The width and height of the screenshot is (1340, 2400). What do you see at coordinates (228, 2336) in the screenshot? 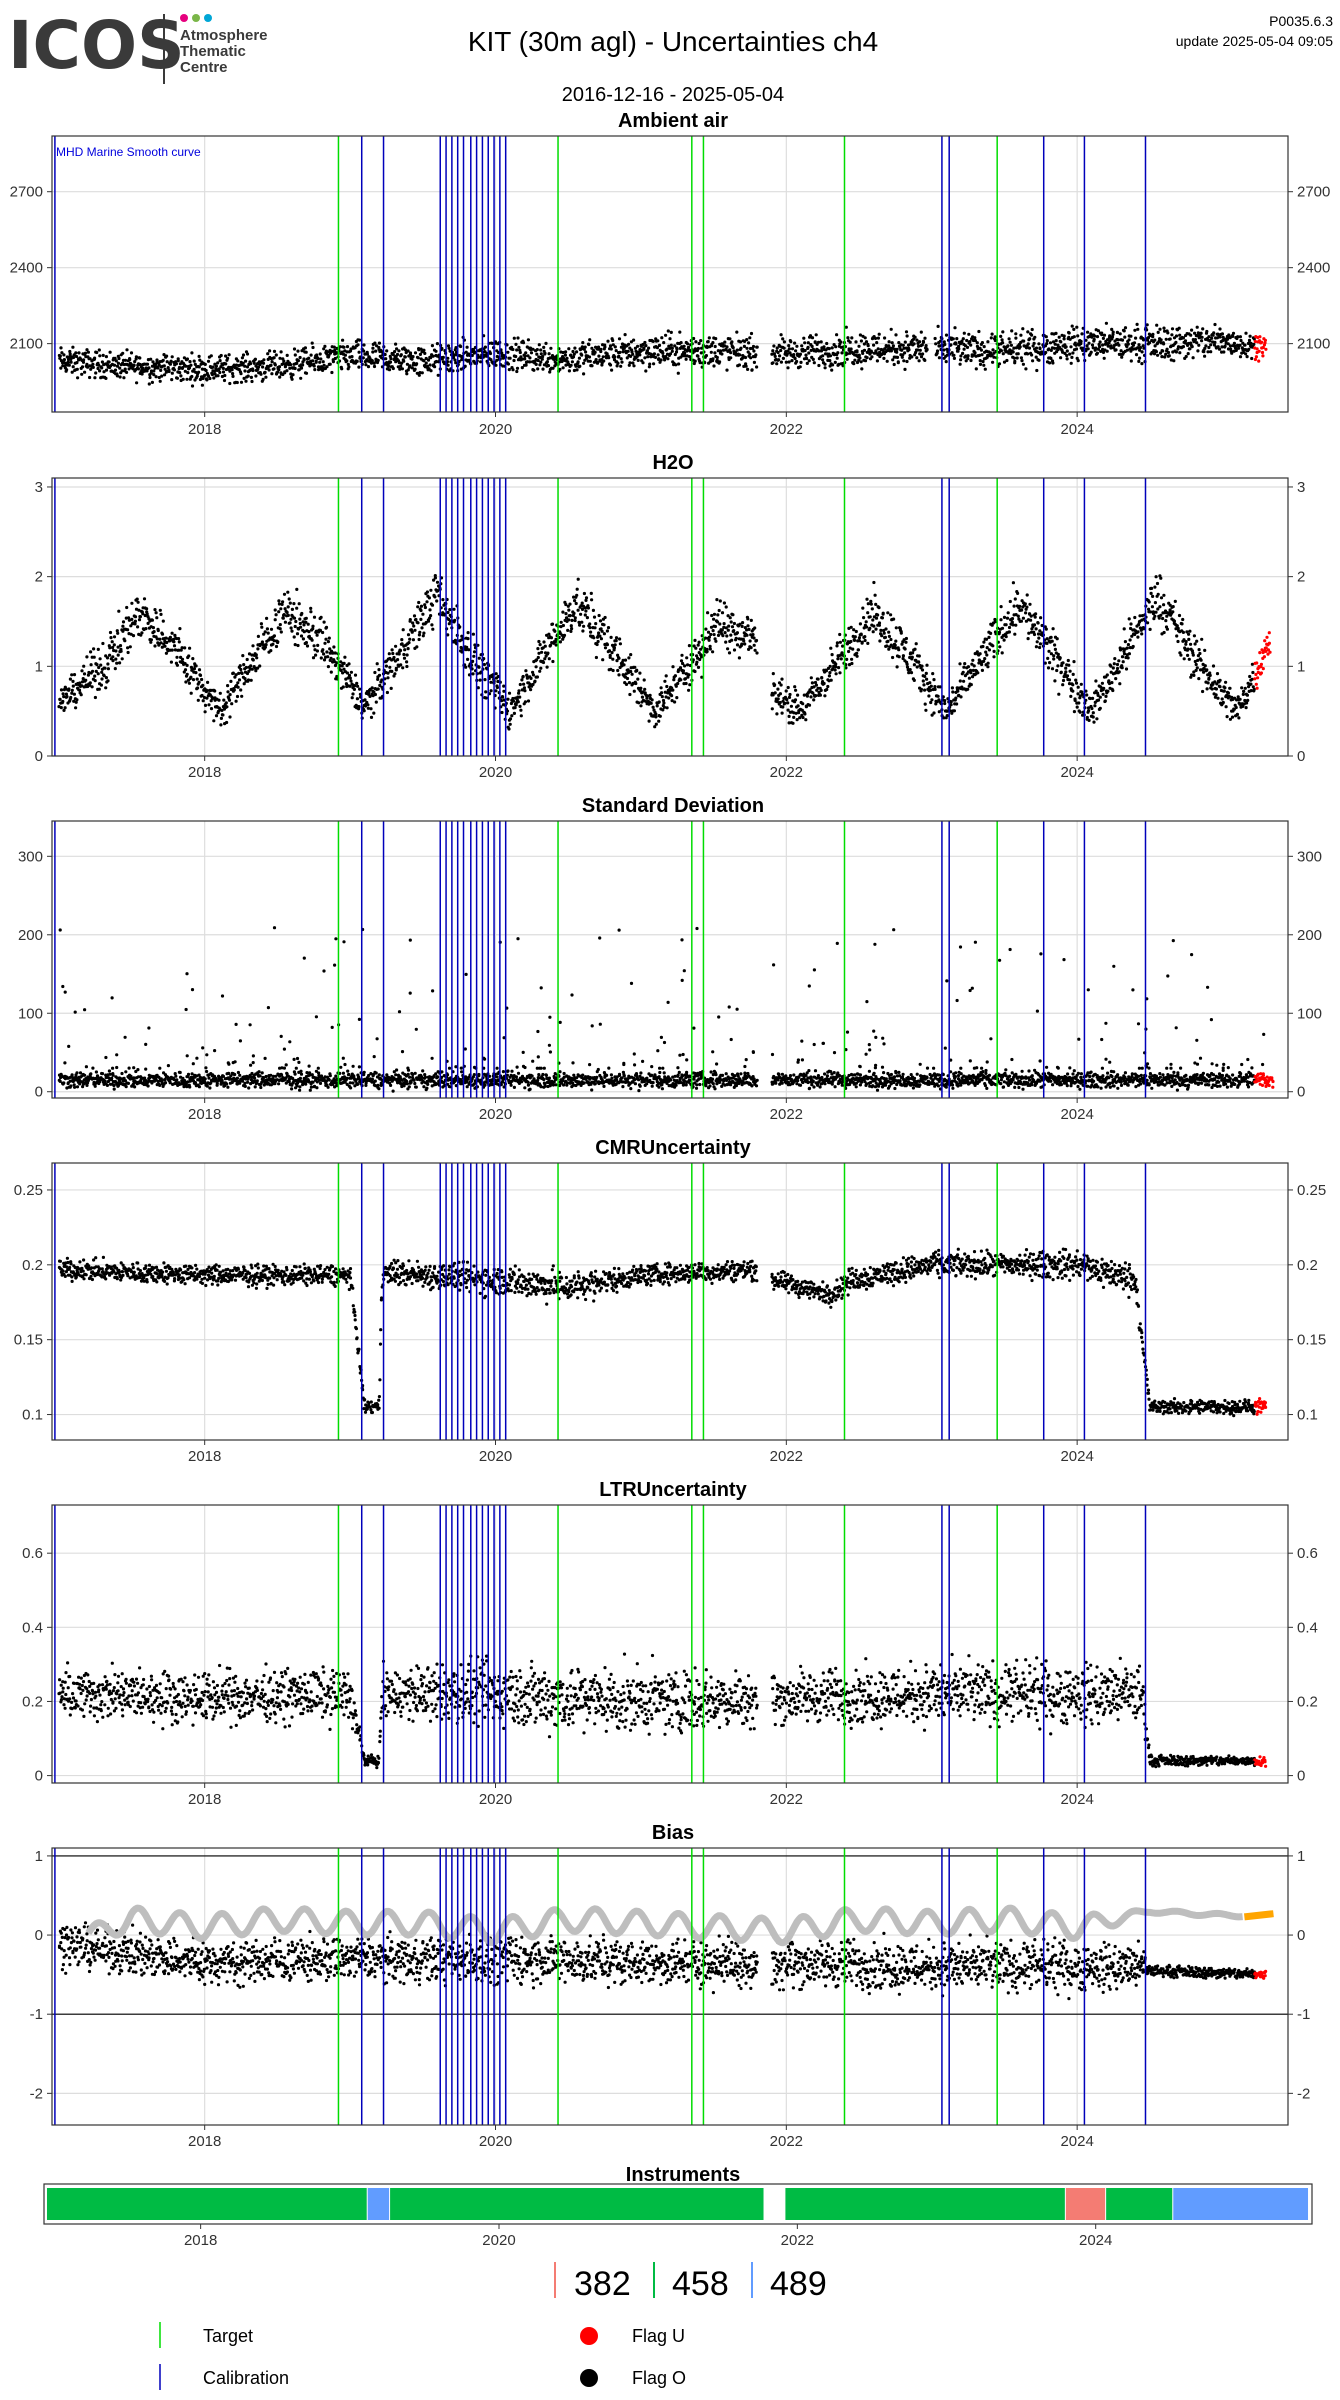
I see `target-legend-label: Target` at bounding box center [228, 2336].